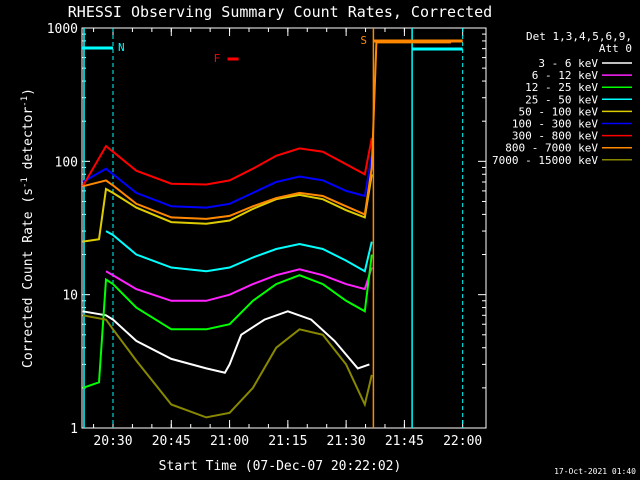 The width and height of the screenshot is (640, 480). I want to click on legend-label: 12 - 25 keV, so click(561, 87).